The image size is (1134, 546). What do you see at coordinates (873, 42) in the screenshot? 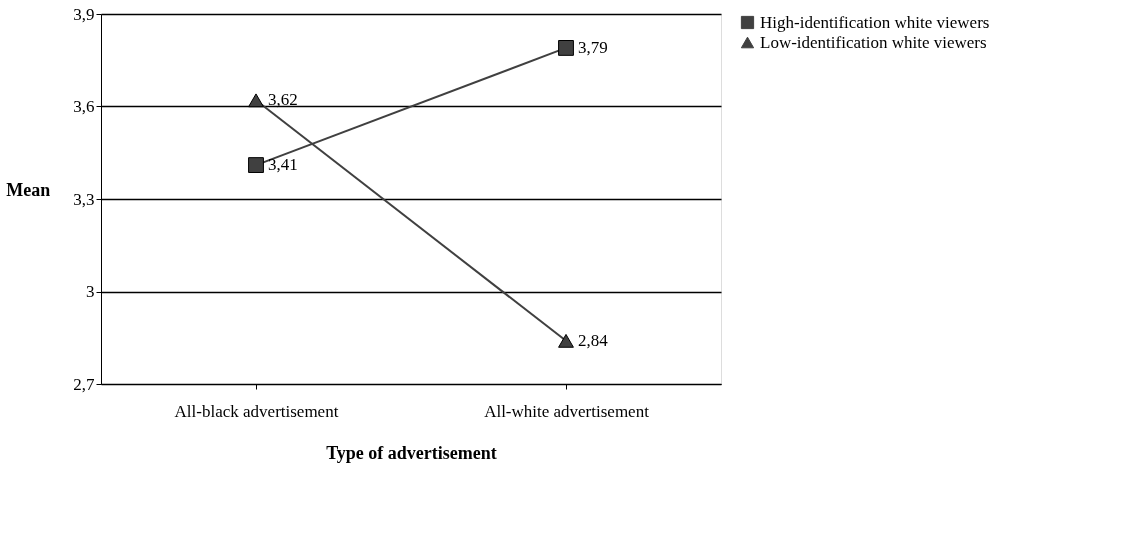
I see `legend-label: Low-identification white viewers` at bounding box center [873, 42].